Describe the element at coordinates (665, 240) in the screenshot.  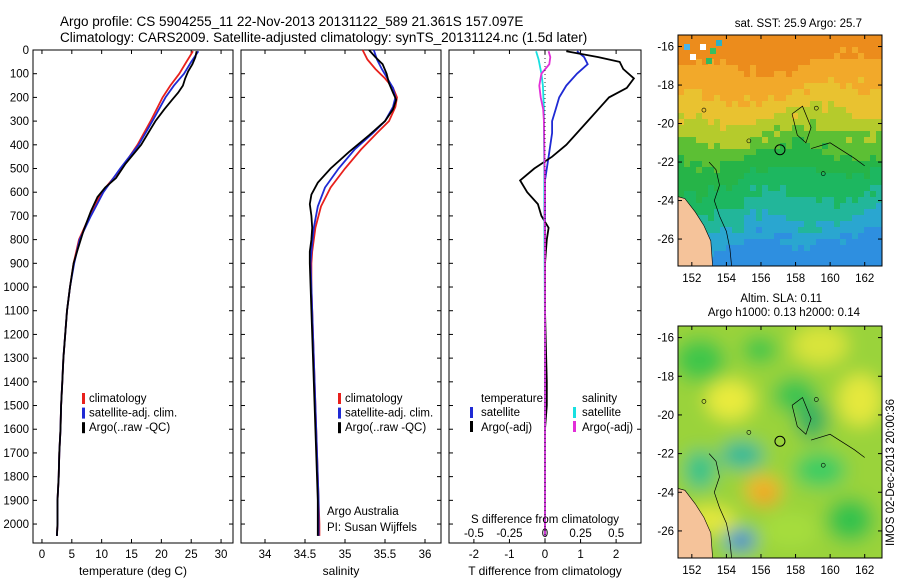
I see `lat-tick-label: -26` at that location.